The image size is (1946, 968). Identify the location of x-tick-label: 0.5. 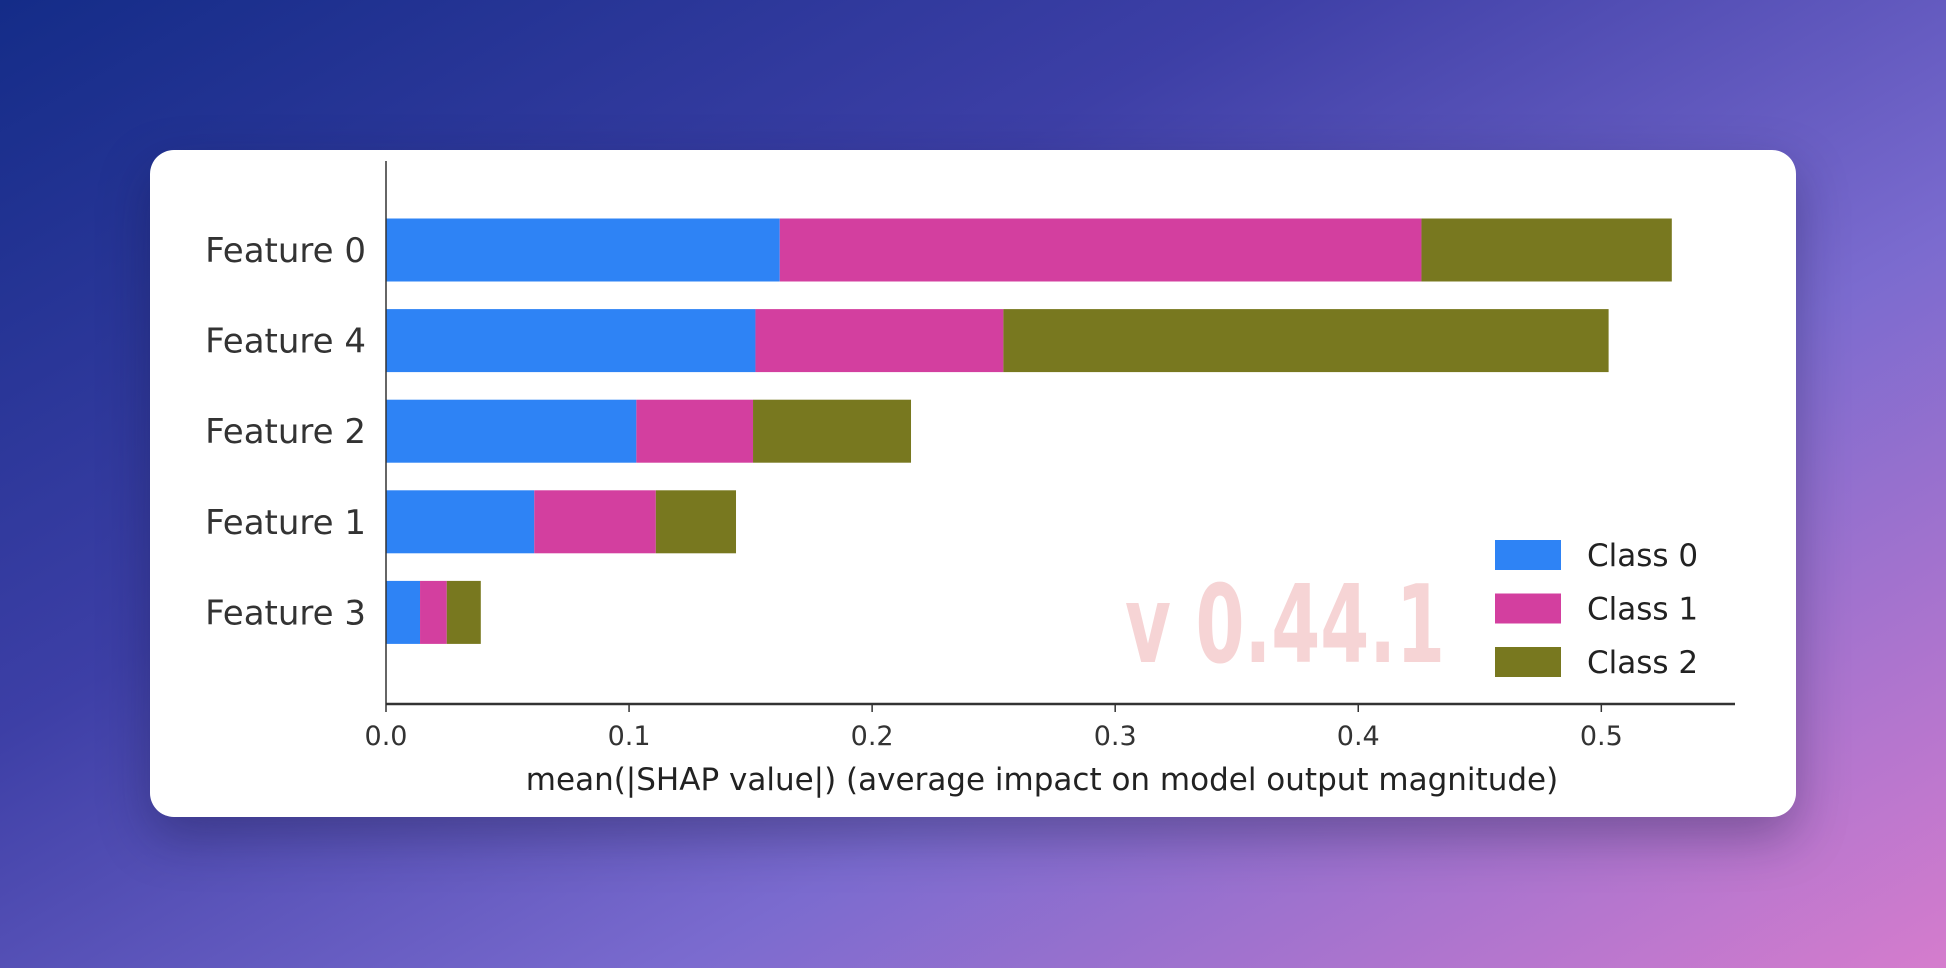
(1601, 736).